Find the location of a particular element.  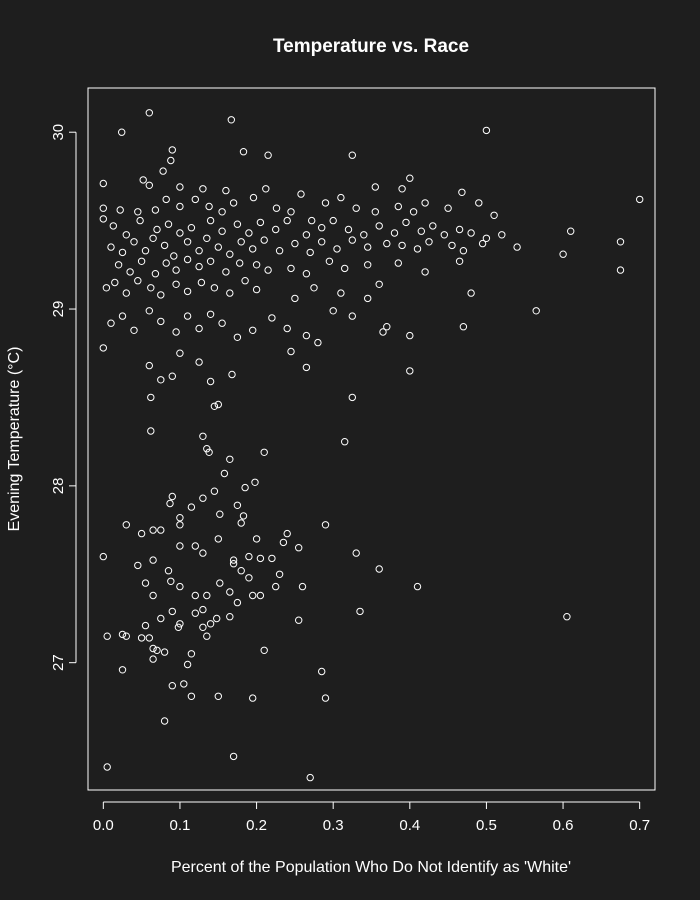

chart-title: Temperature vs. Race is located at coordinates (371, 46).